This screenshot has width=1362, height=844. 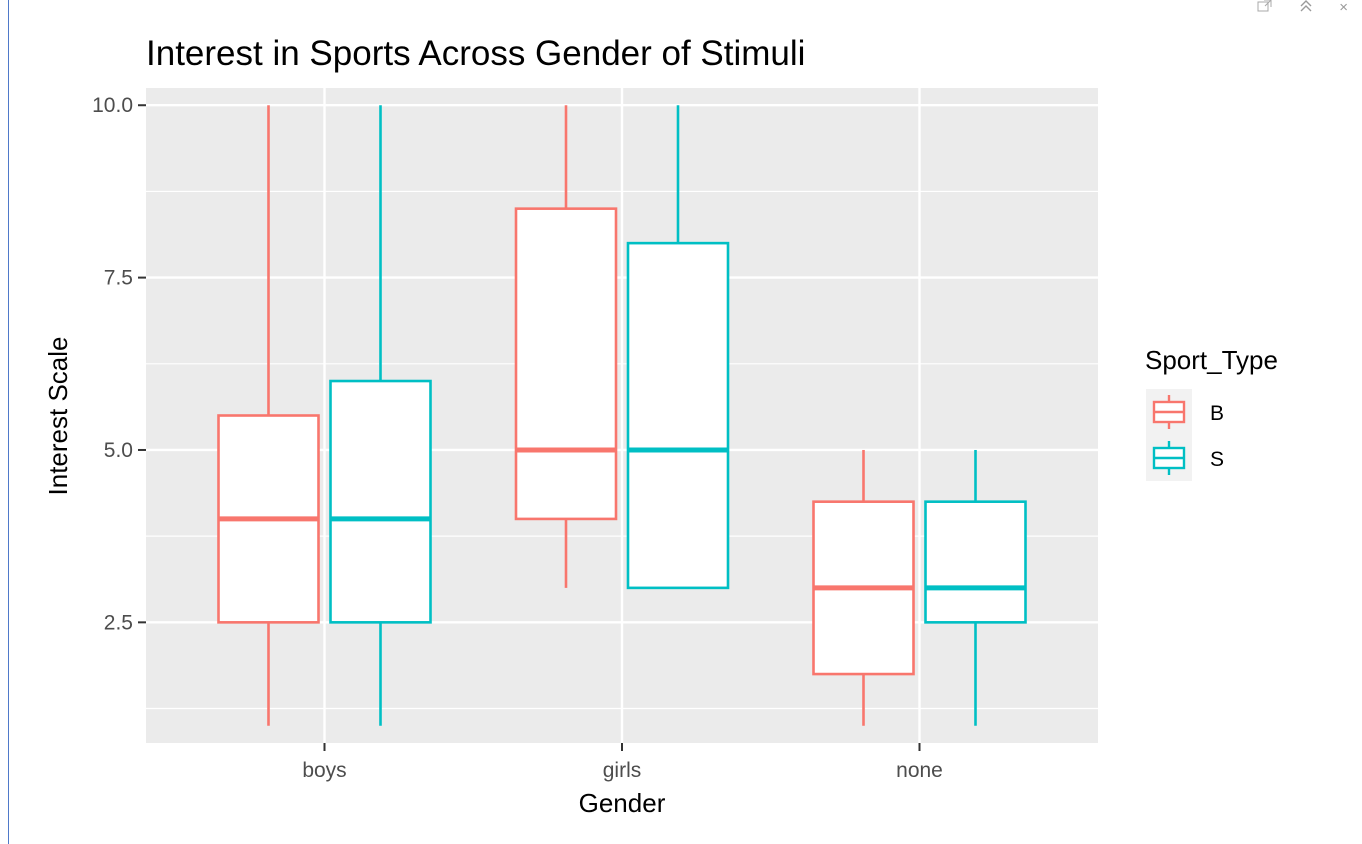 I want to click on x-axis: boys girls none, so click(x=622, y=762).